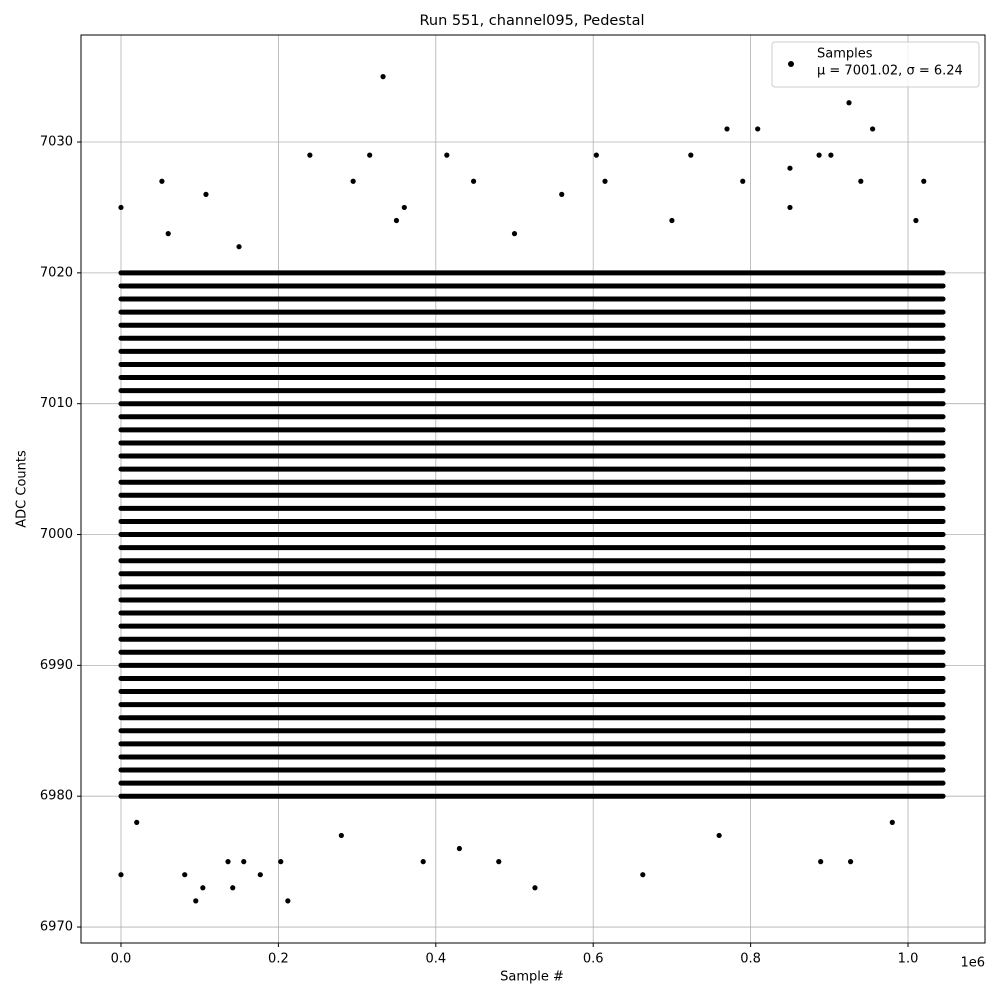 This screenshot has height=1000, width=1000. What do you see at coordinates (56, 272) in the screenshot?
I see `y-tick-label: 7020` at bounding box center [56, 272].